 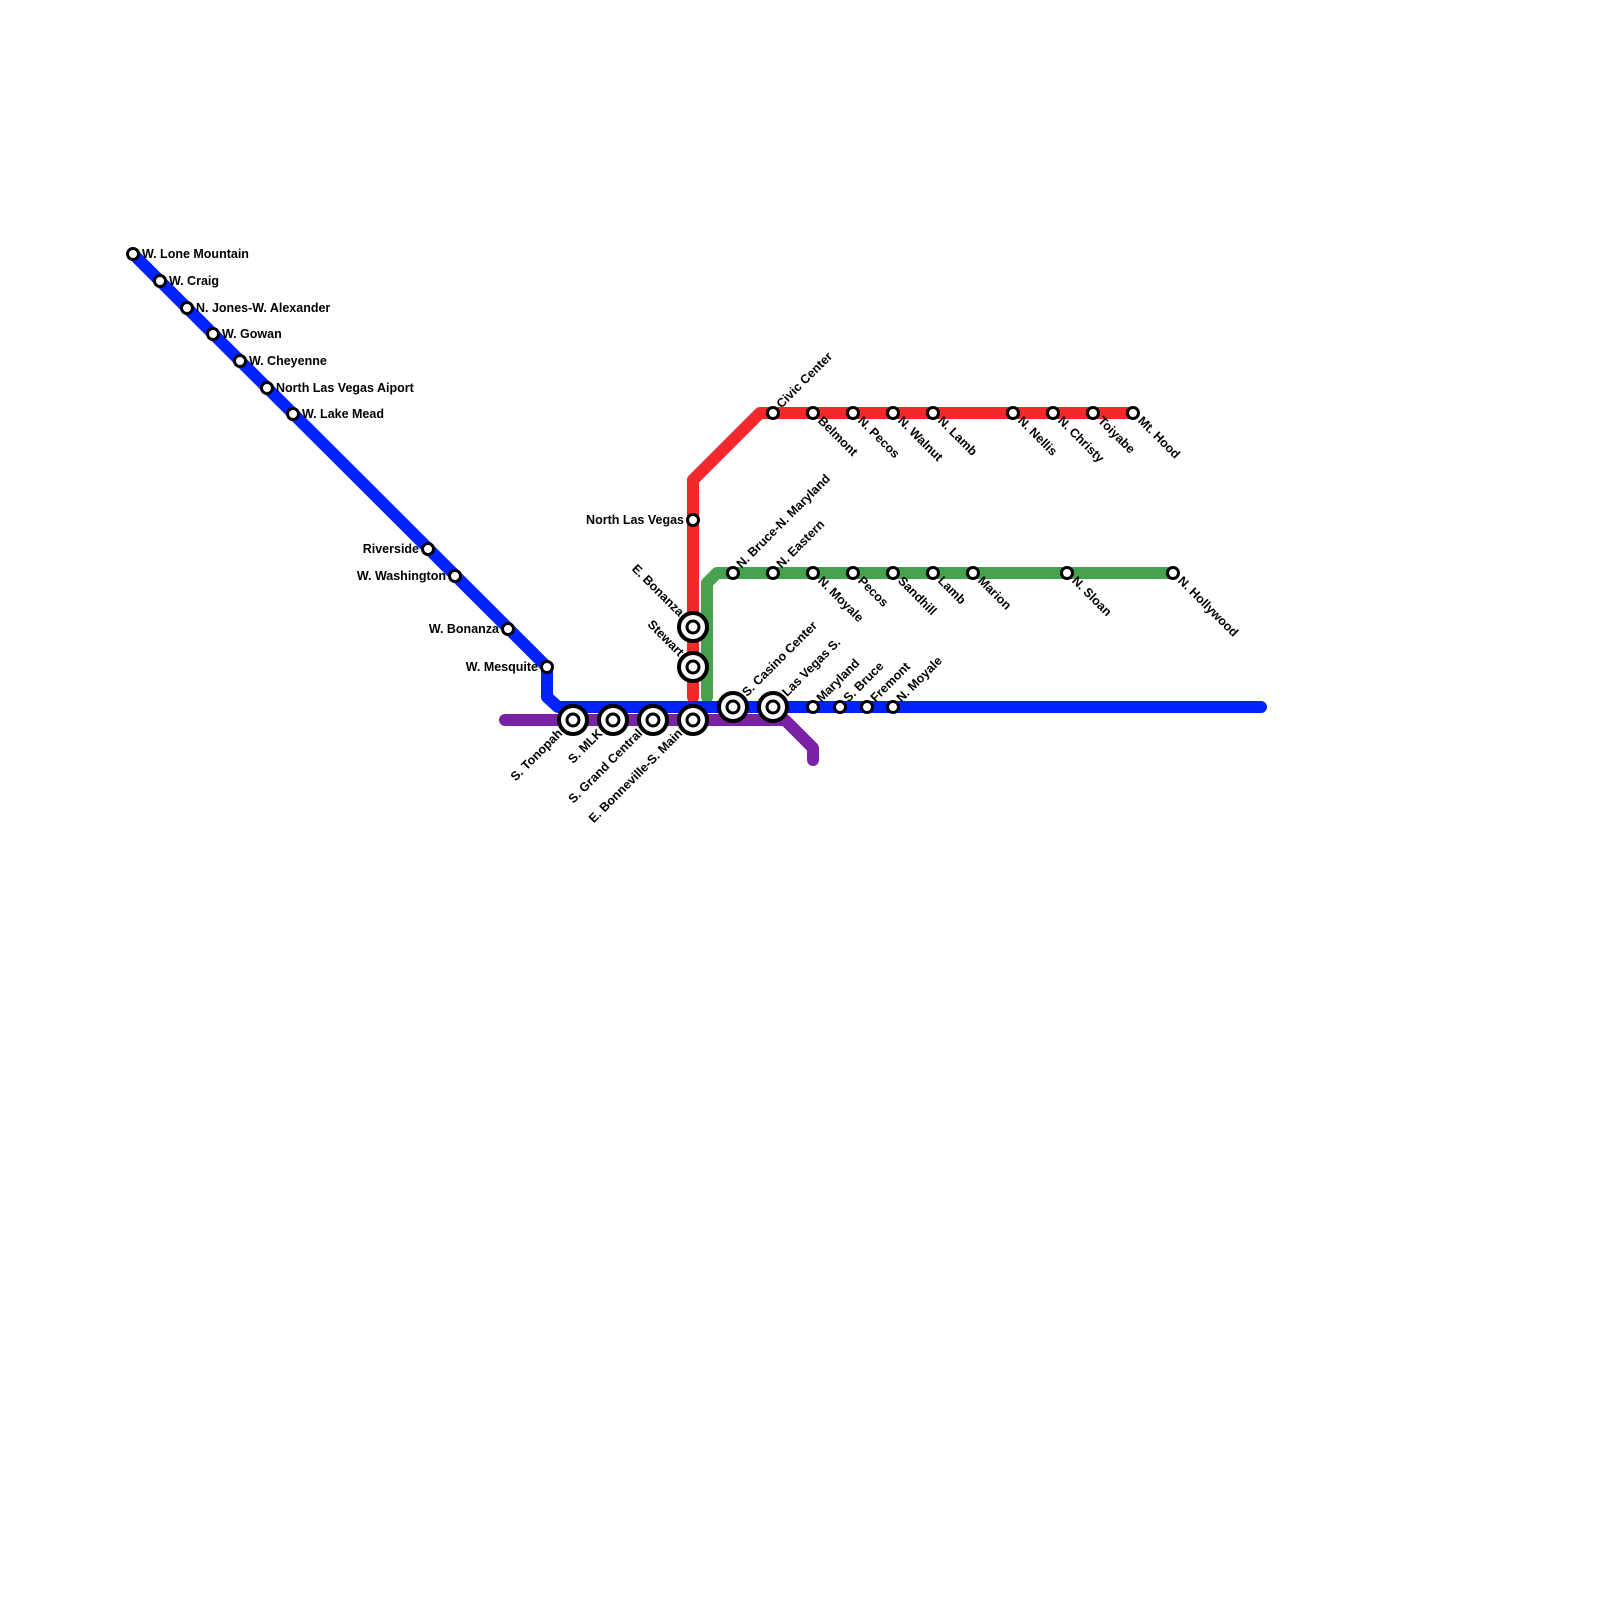 What do you see at coordinates (502, 667) in the screenshot?
I see `station-label: W. Mesquite` at bounding box center [502, 667].